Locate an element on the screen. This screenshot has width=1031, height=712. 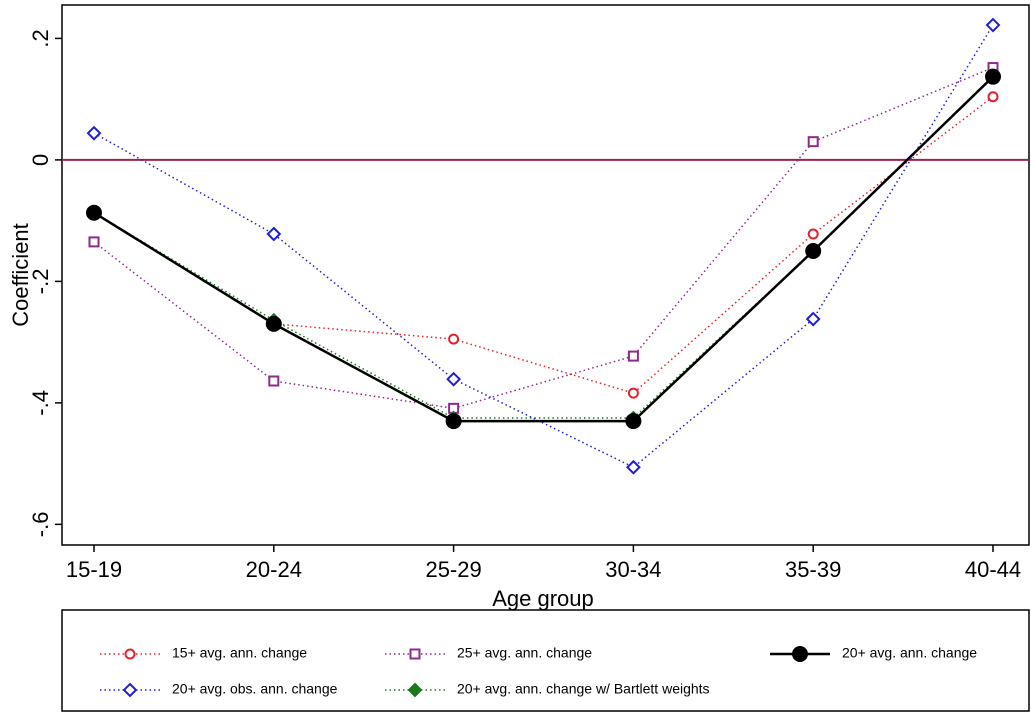
legend-label: 15+ avg. ann. change is located at coordinates (239, 653).